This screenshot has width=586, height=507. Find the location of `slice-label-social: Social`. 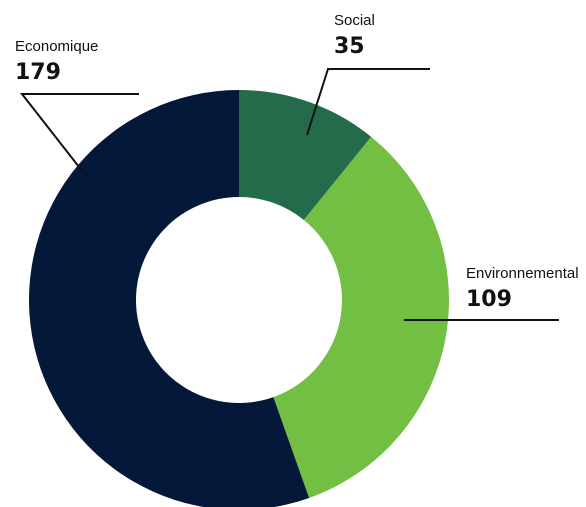

slice-label-social: Social is located at coordinates (354, 20).